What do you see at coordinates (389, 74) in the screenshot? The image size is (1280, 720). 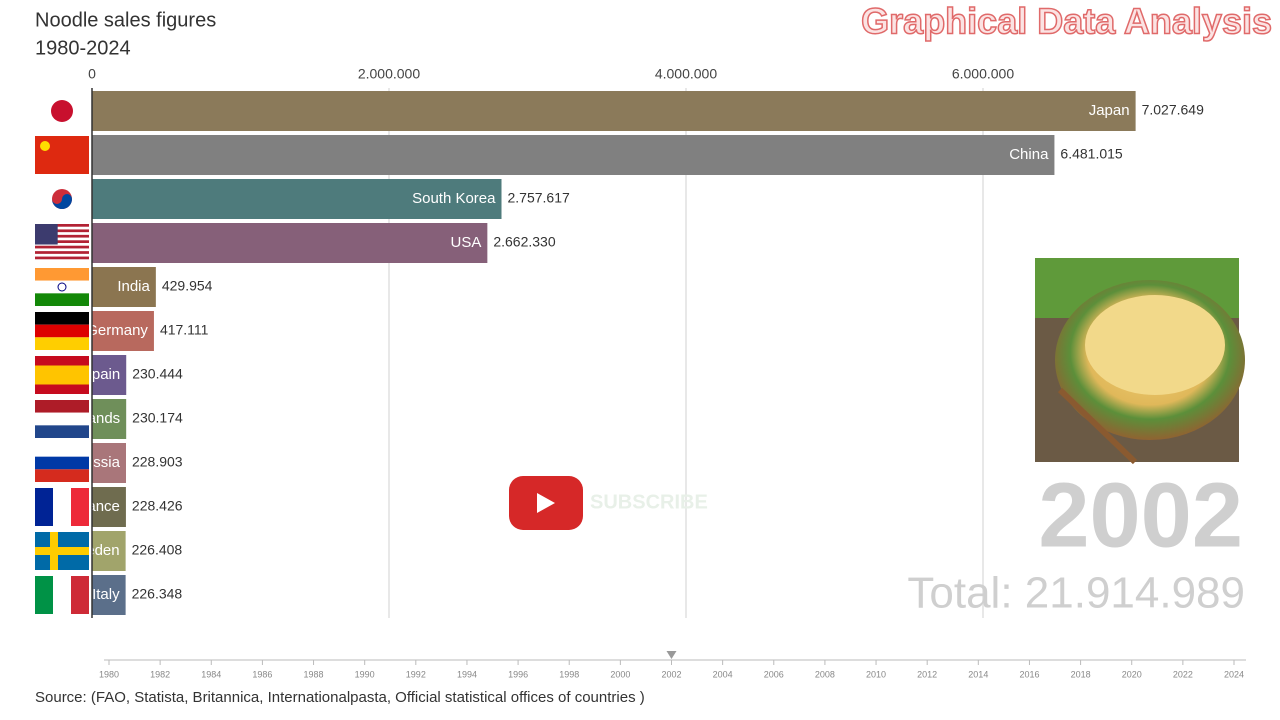 I see `x-tick-label: 2.000.000` at bounding box center [389, 74].